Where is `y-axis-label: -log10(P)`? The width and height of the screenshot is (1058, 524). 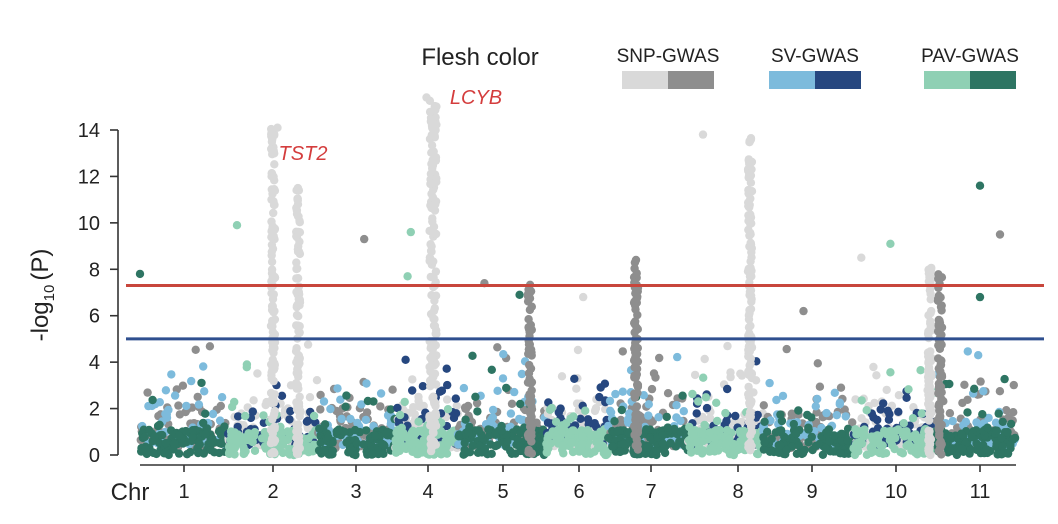
y-axis-label: -log10(P) is located at coordinates (42, 295).